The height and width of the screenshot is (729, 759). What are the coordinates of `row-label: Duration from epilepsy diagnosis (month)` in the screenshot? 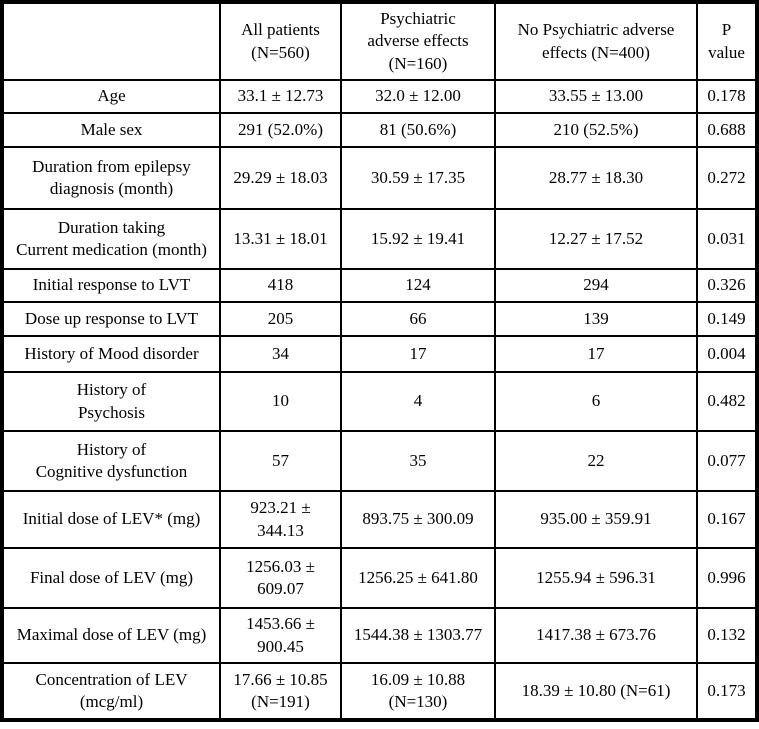 It's located at (111, 178).